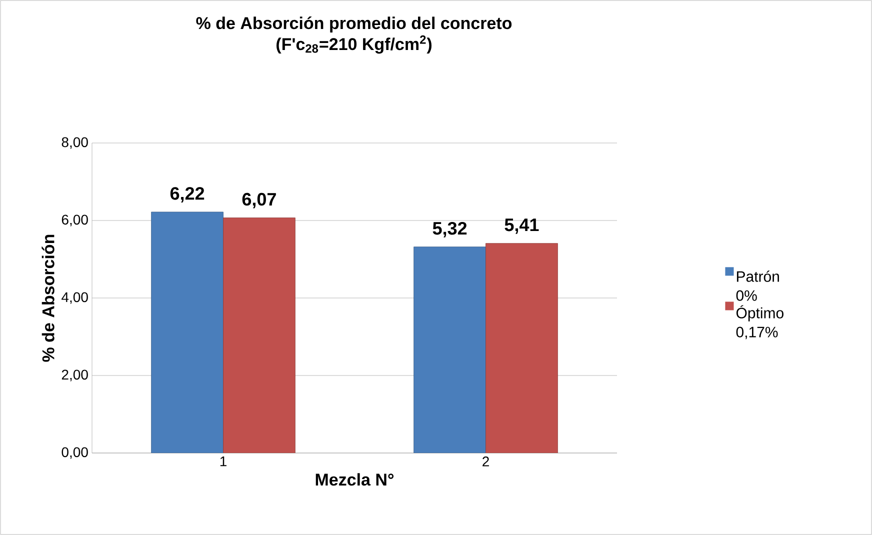  I want to click on legend-label: Patrón 0%, so click(757, 285).